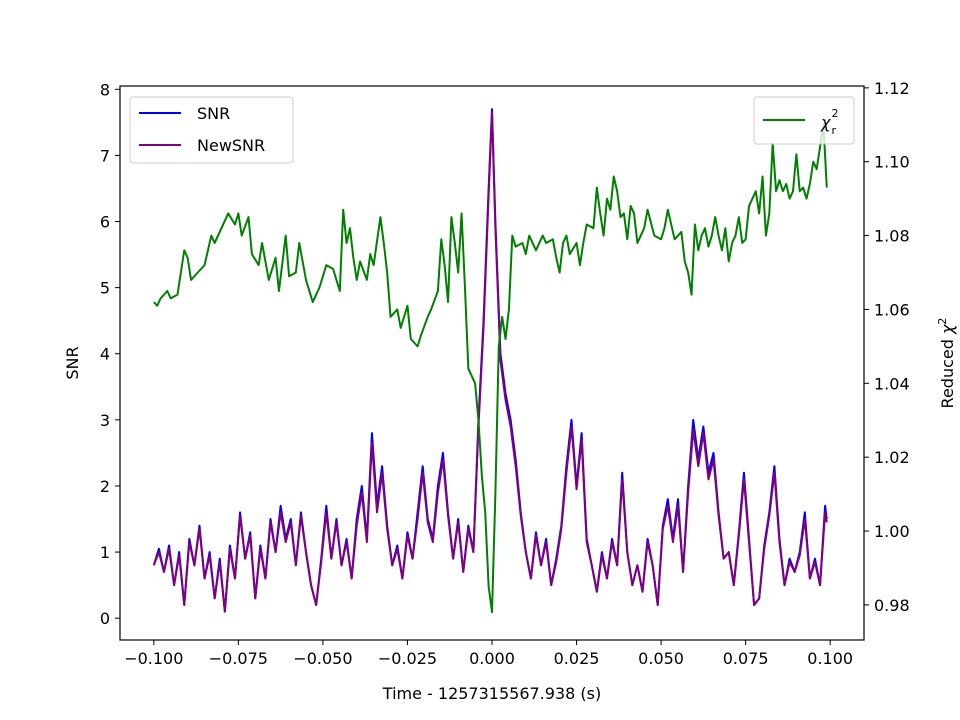 The image size is (960, 720). Describe the element at coordinates (211, 130) in the screenshot. I see `legend-left: SNR NewSNR` at that location.